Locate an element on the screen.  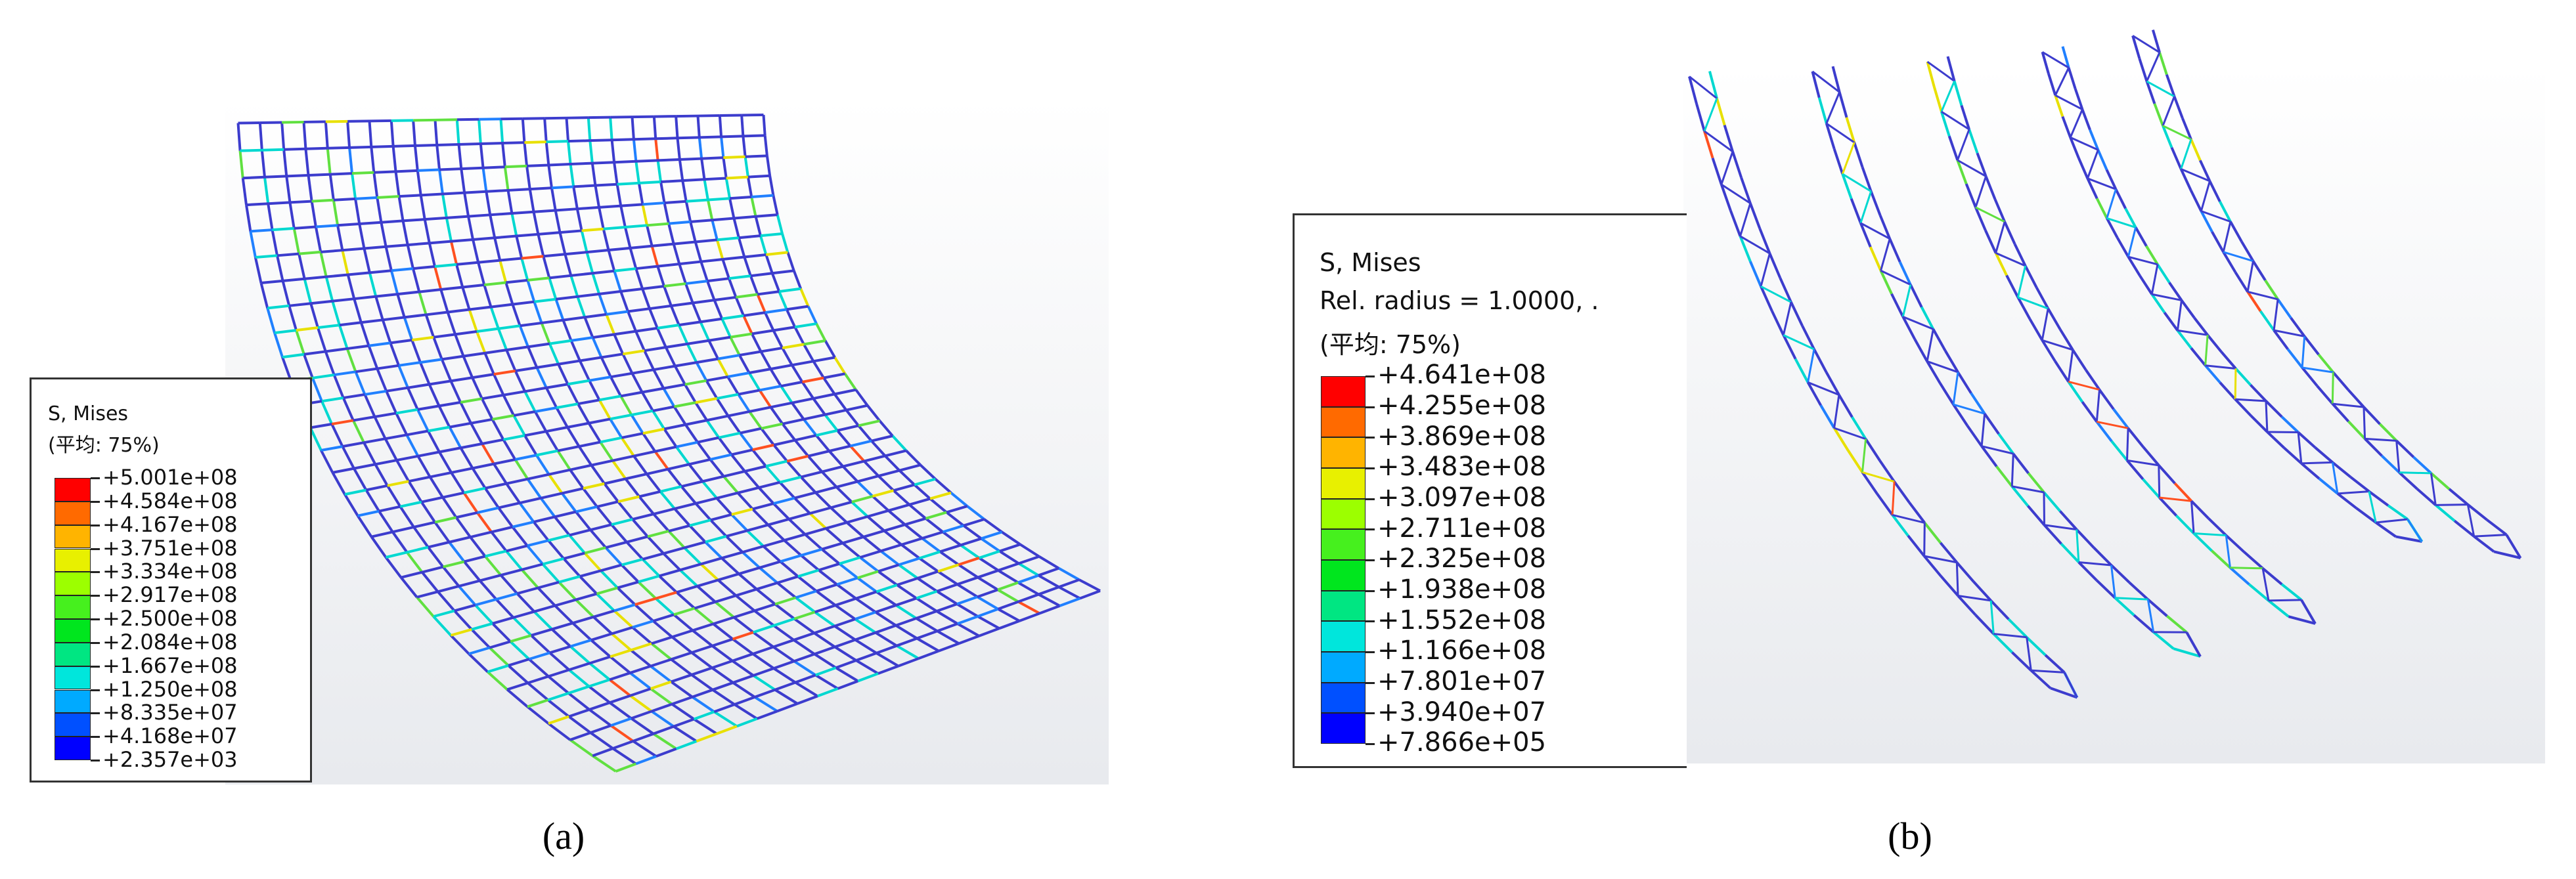
legend-label: +3.940e+07 is located at coordinates (1462, 712).